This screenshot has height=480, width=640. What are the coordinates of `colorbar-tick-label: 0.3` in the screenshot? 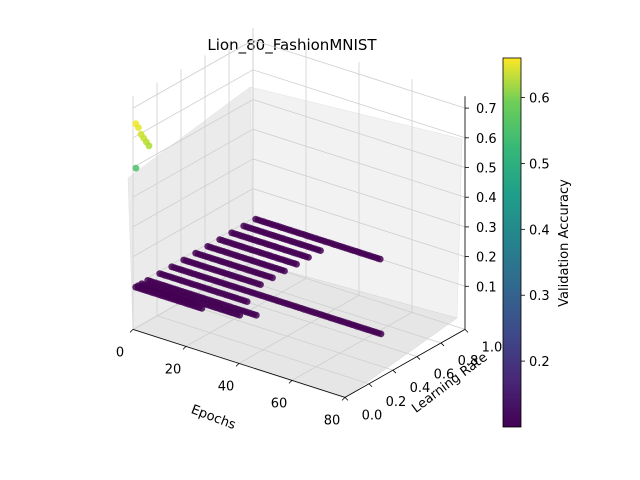 It's located at (539, 296).